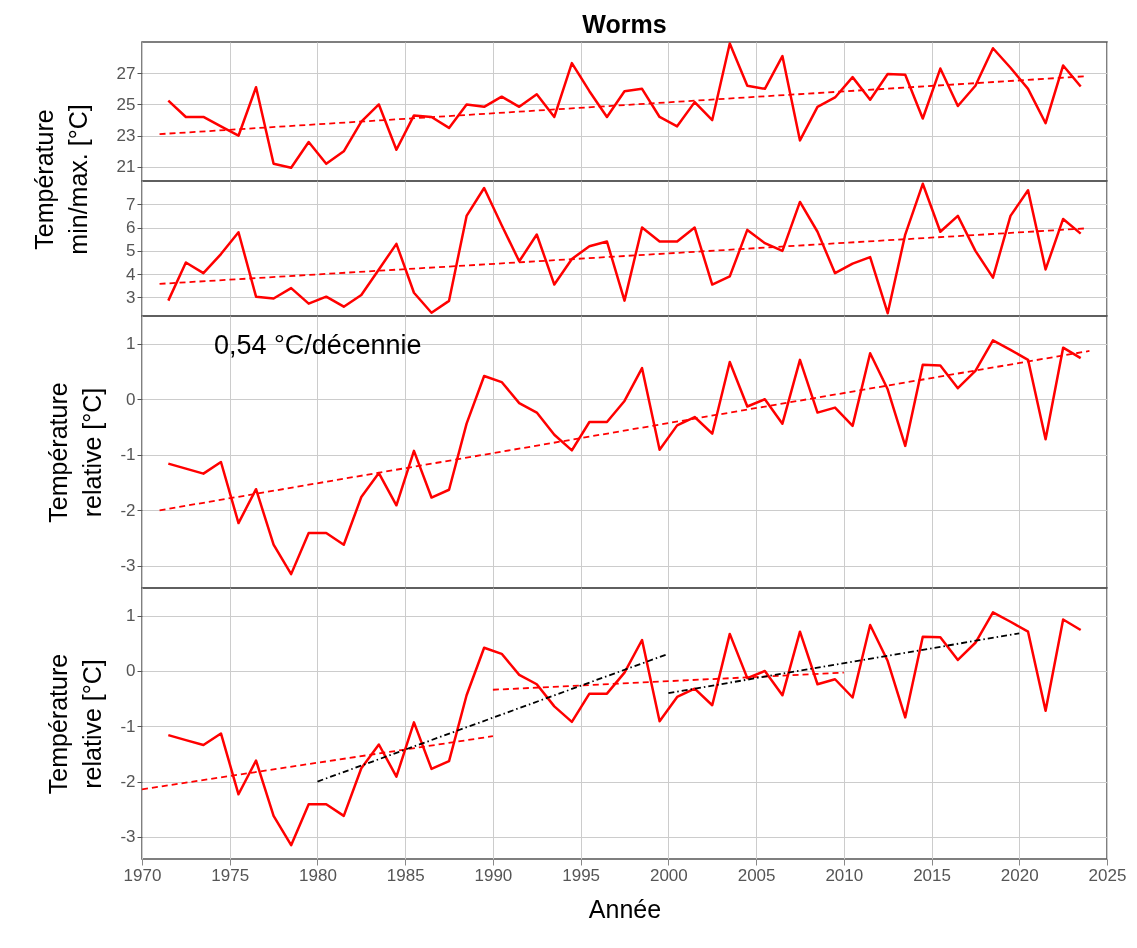 The width and height of the screenshot is (1137, 948). What do you see at coordinates (1019, 875) in the screenshot?
I see `x-tick-label: 2020` at bounding box center [1019, 875].